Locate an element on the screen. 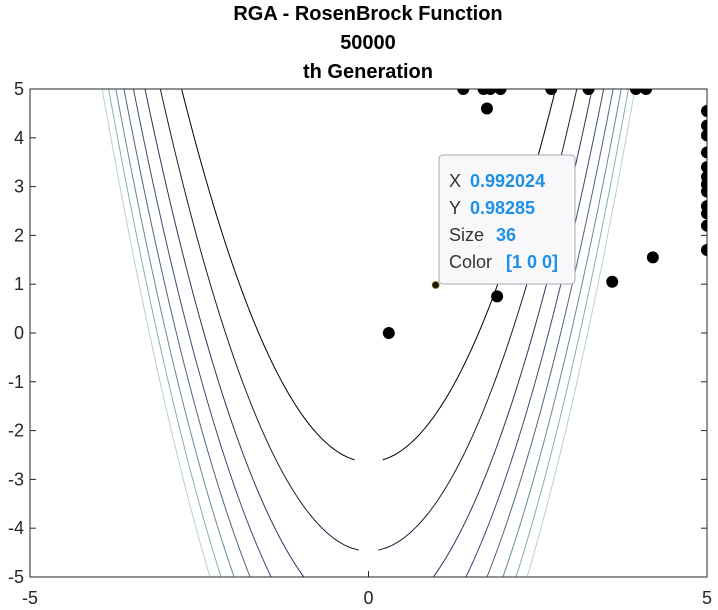 The height and width of the screenshot is (610, 718). y-tick-label: 3 is located at coordinates (19, 187).